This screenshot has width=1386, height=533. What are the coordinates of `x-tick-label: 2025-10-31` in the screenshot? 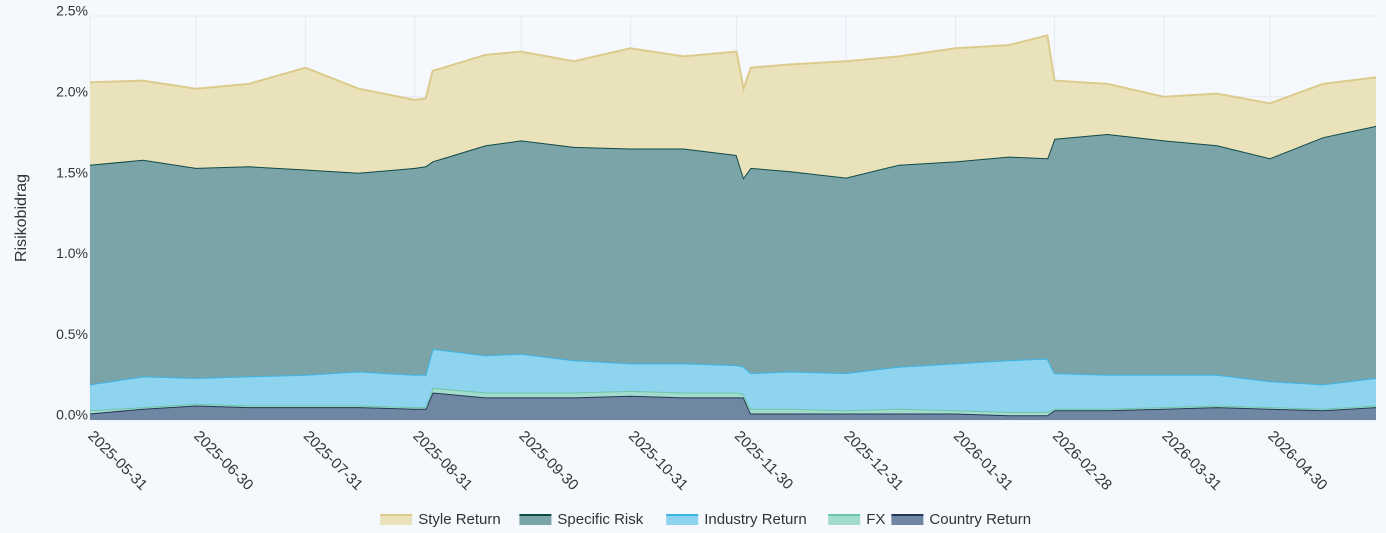 It's located at (658, 461).